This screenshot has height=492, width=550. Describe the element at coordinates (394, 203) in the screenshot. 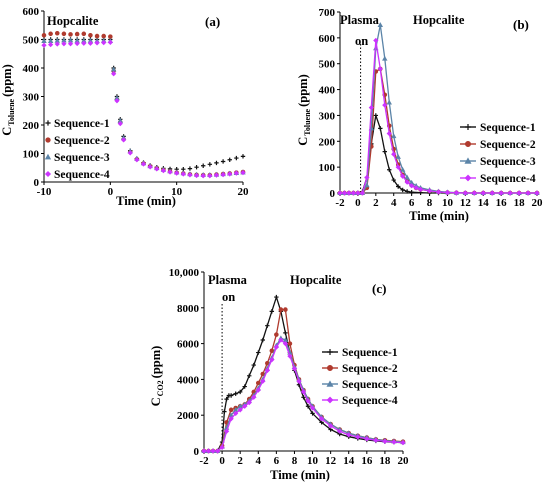

I see `x-tick-label-b: 4` at that location.